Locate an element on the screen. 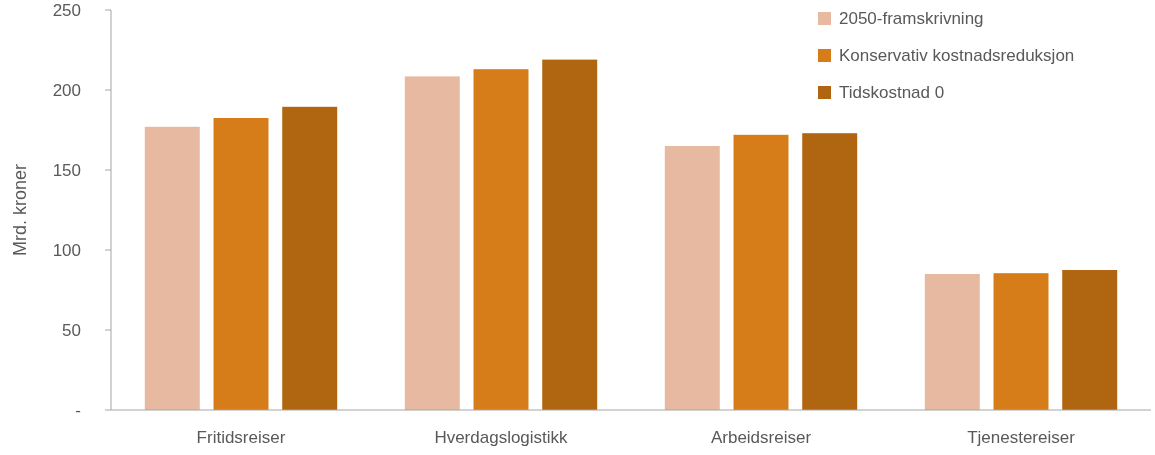  y-tick-label: 150 is located at coordinates (66, 170).